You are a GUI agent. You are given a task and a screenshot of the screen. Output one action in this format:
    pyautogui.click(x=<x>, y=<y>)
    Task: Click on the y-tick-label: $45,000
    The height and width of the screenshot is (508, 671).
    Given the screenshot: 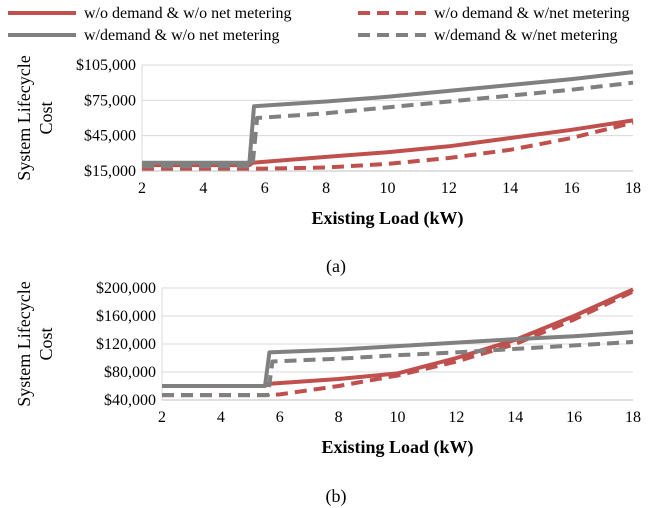 What is the action you would take?
    pyautogui.click(x=110, y=136)
    